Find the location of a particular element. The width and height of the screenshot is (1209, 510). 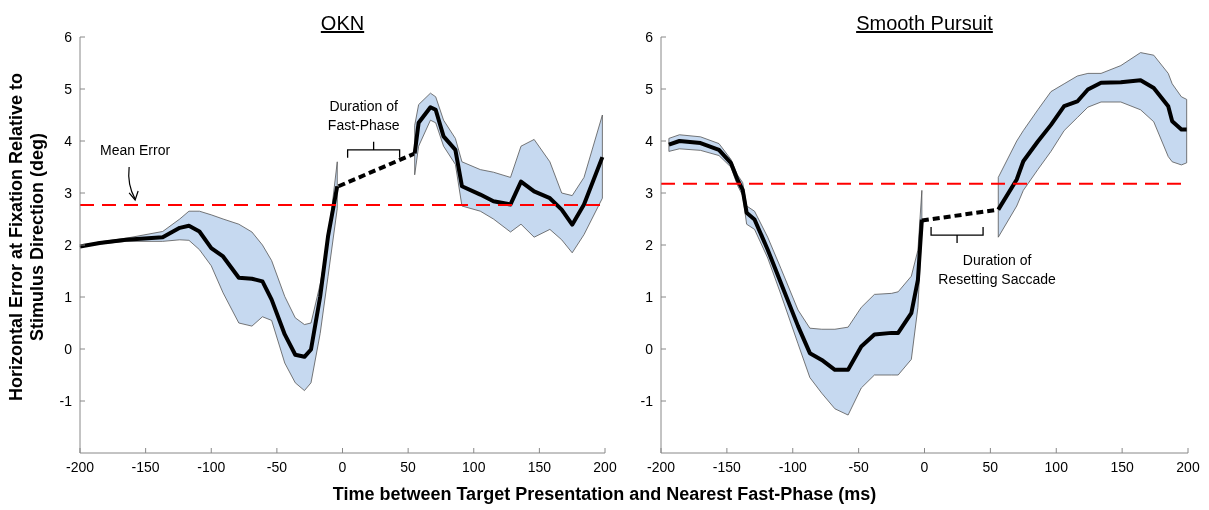

annotation: Duration of Resetting Saccade is located at coordinates (997, 270).